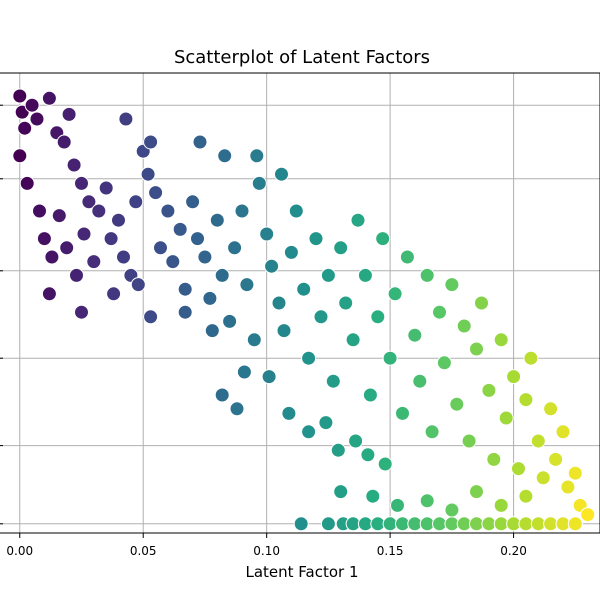 Image resolution: width=600 pixels, height=600 pixels. What do you see at coordinates (513, 551) in the screenshot?
I see `x-tick-label-4: 0.20` at bounding box center [513, 551].